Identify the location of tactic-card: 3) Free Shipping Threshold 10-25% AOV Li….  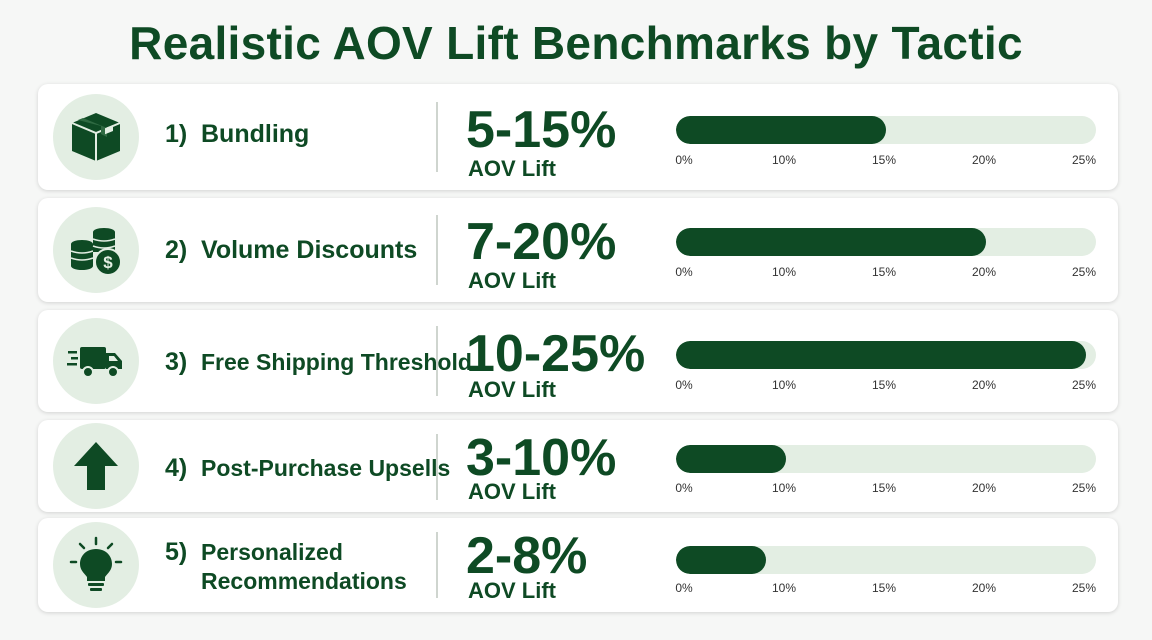
(578, 361).